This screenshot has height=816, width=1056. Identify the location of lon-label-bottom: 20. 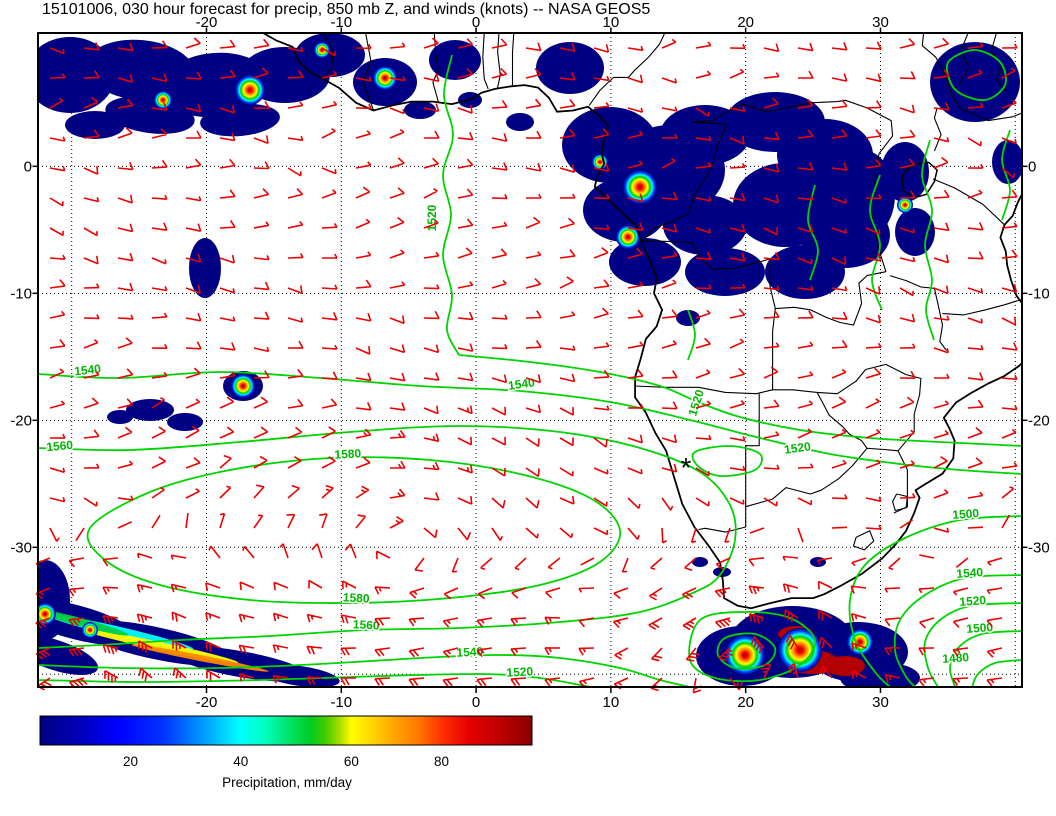
(745, 702).